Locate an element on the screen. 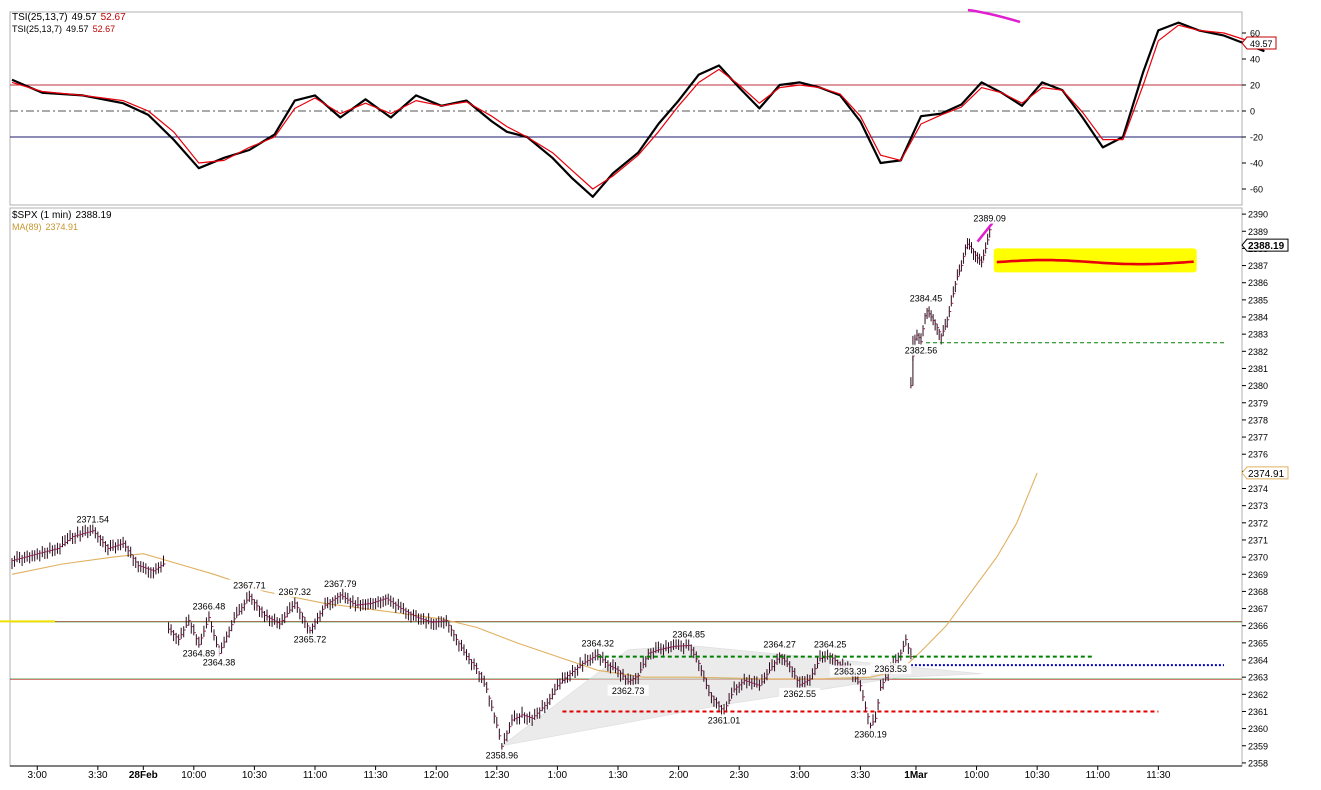 This screenshot has height=790, width=1321. price-y-tick-label: 2382 is located at coordinates (1258, 352).